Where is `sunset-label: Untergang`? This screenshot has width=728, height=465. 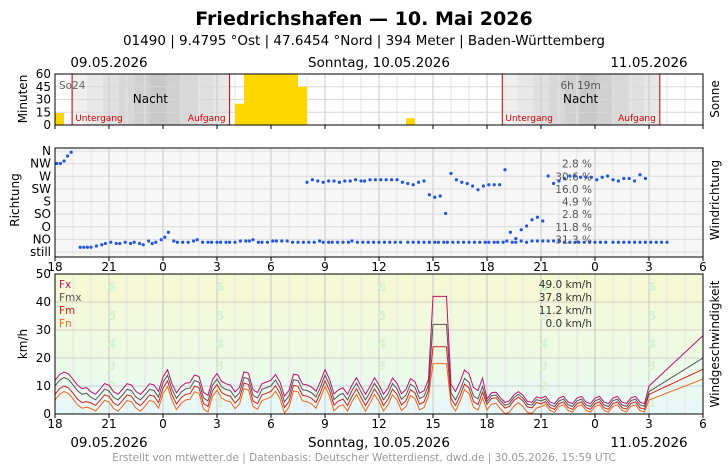
sunset-label: Untergang is located at coordinates (99, 119).